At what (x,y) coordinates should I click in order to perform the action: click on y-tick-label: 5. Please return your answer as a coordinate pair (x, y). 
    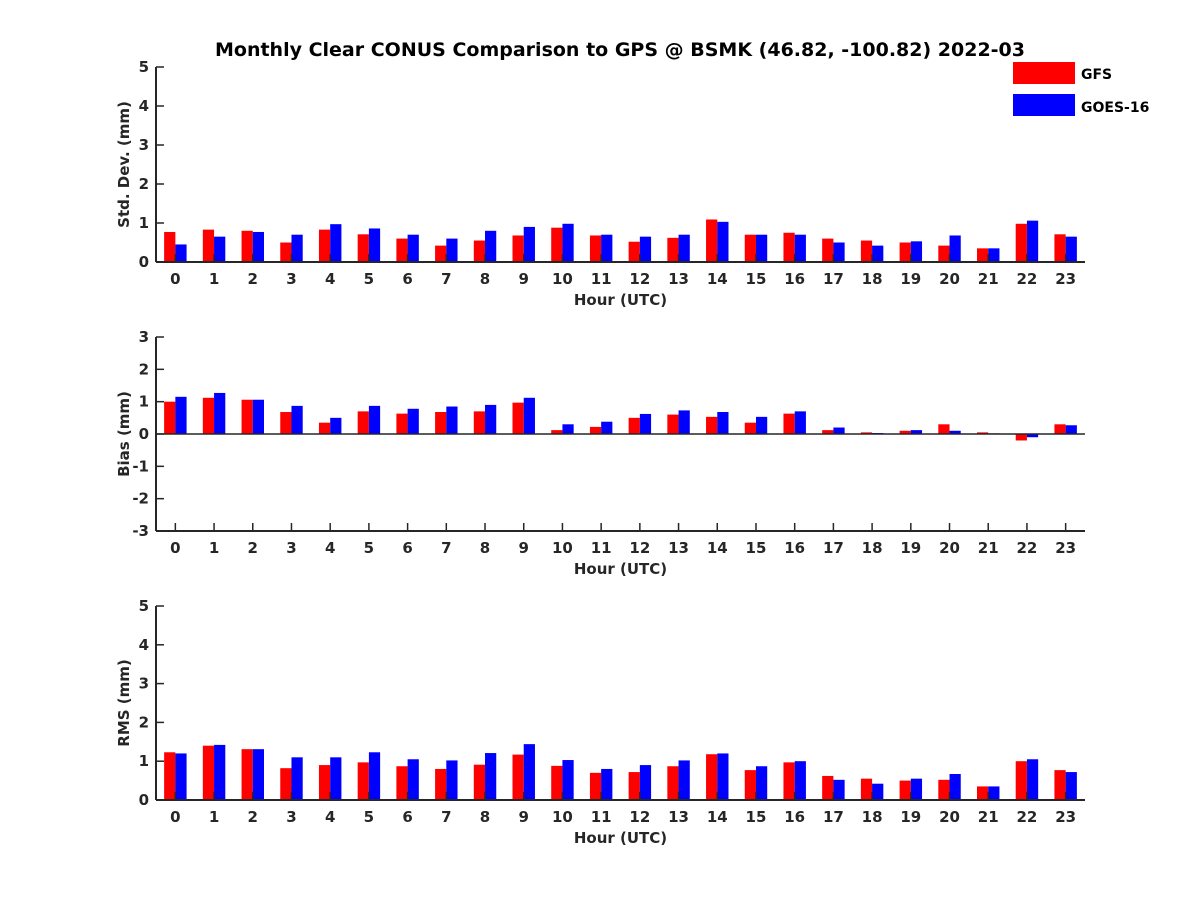
    Looking at the image, I should click on (144, 67).